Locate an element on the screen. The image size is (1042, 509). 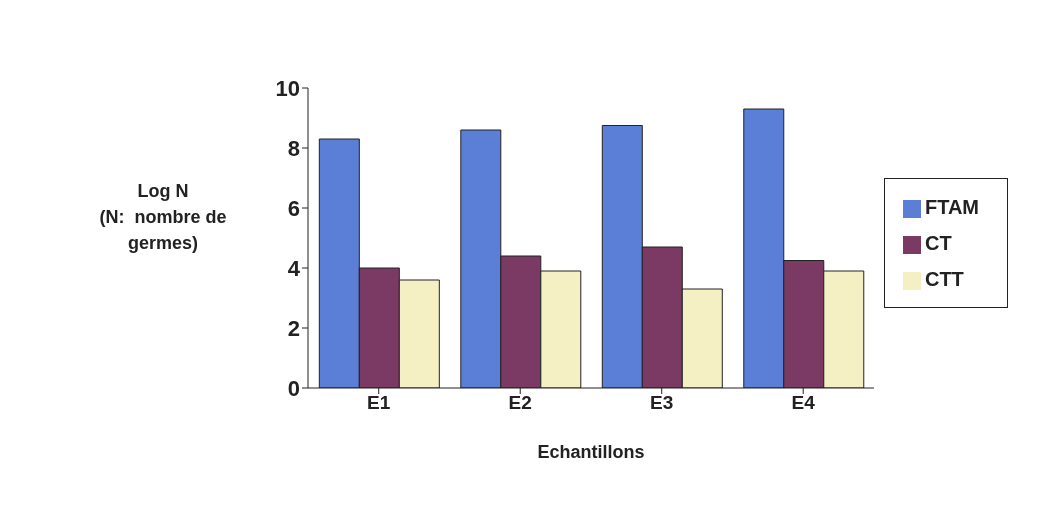
legend-label: CT is located at coordinates (938, 243).